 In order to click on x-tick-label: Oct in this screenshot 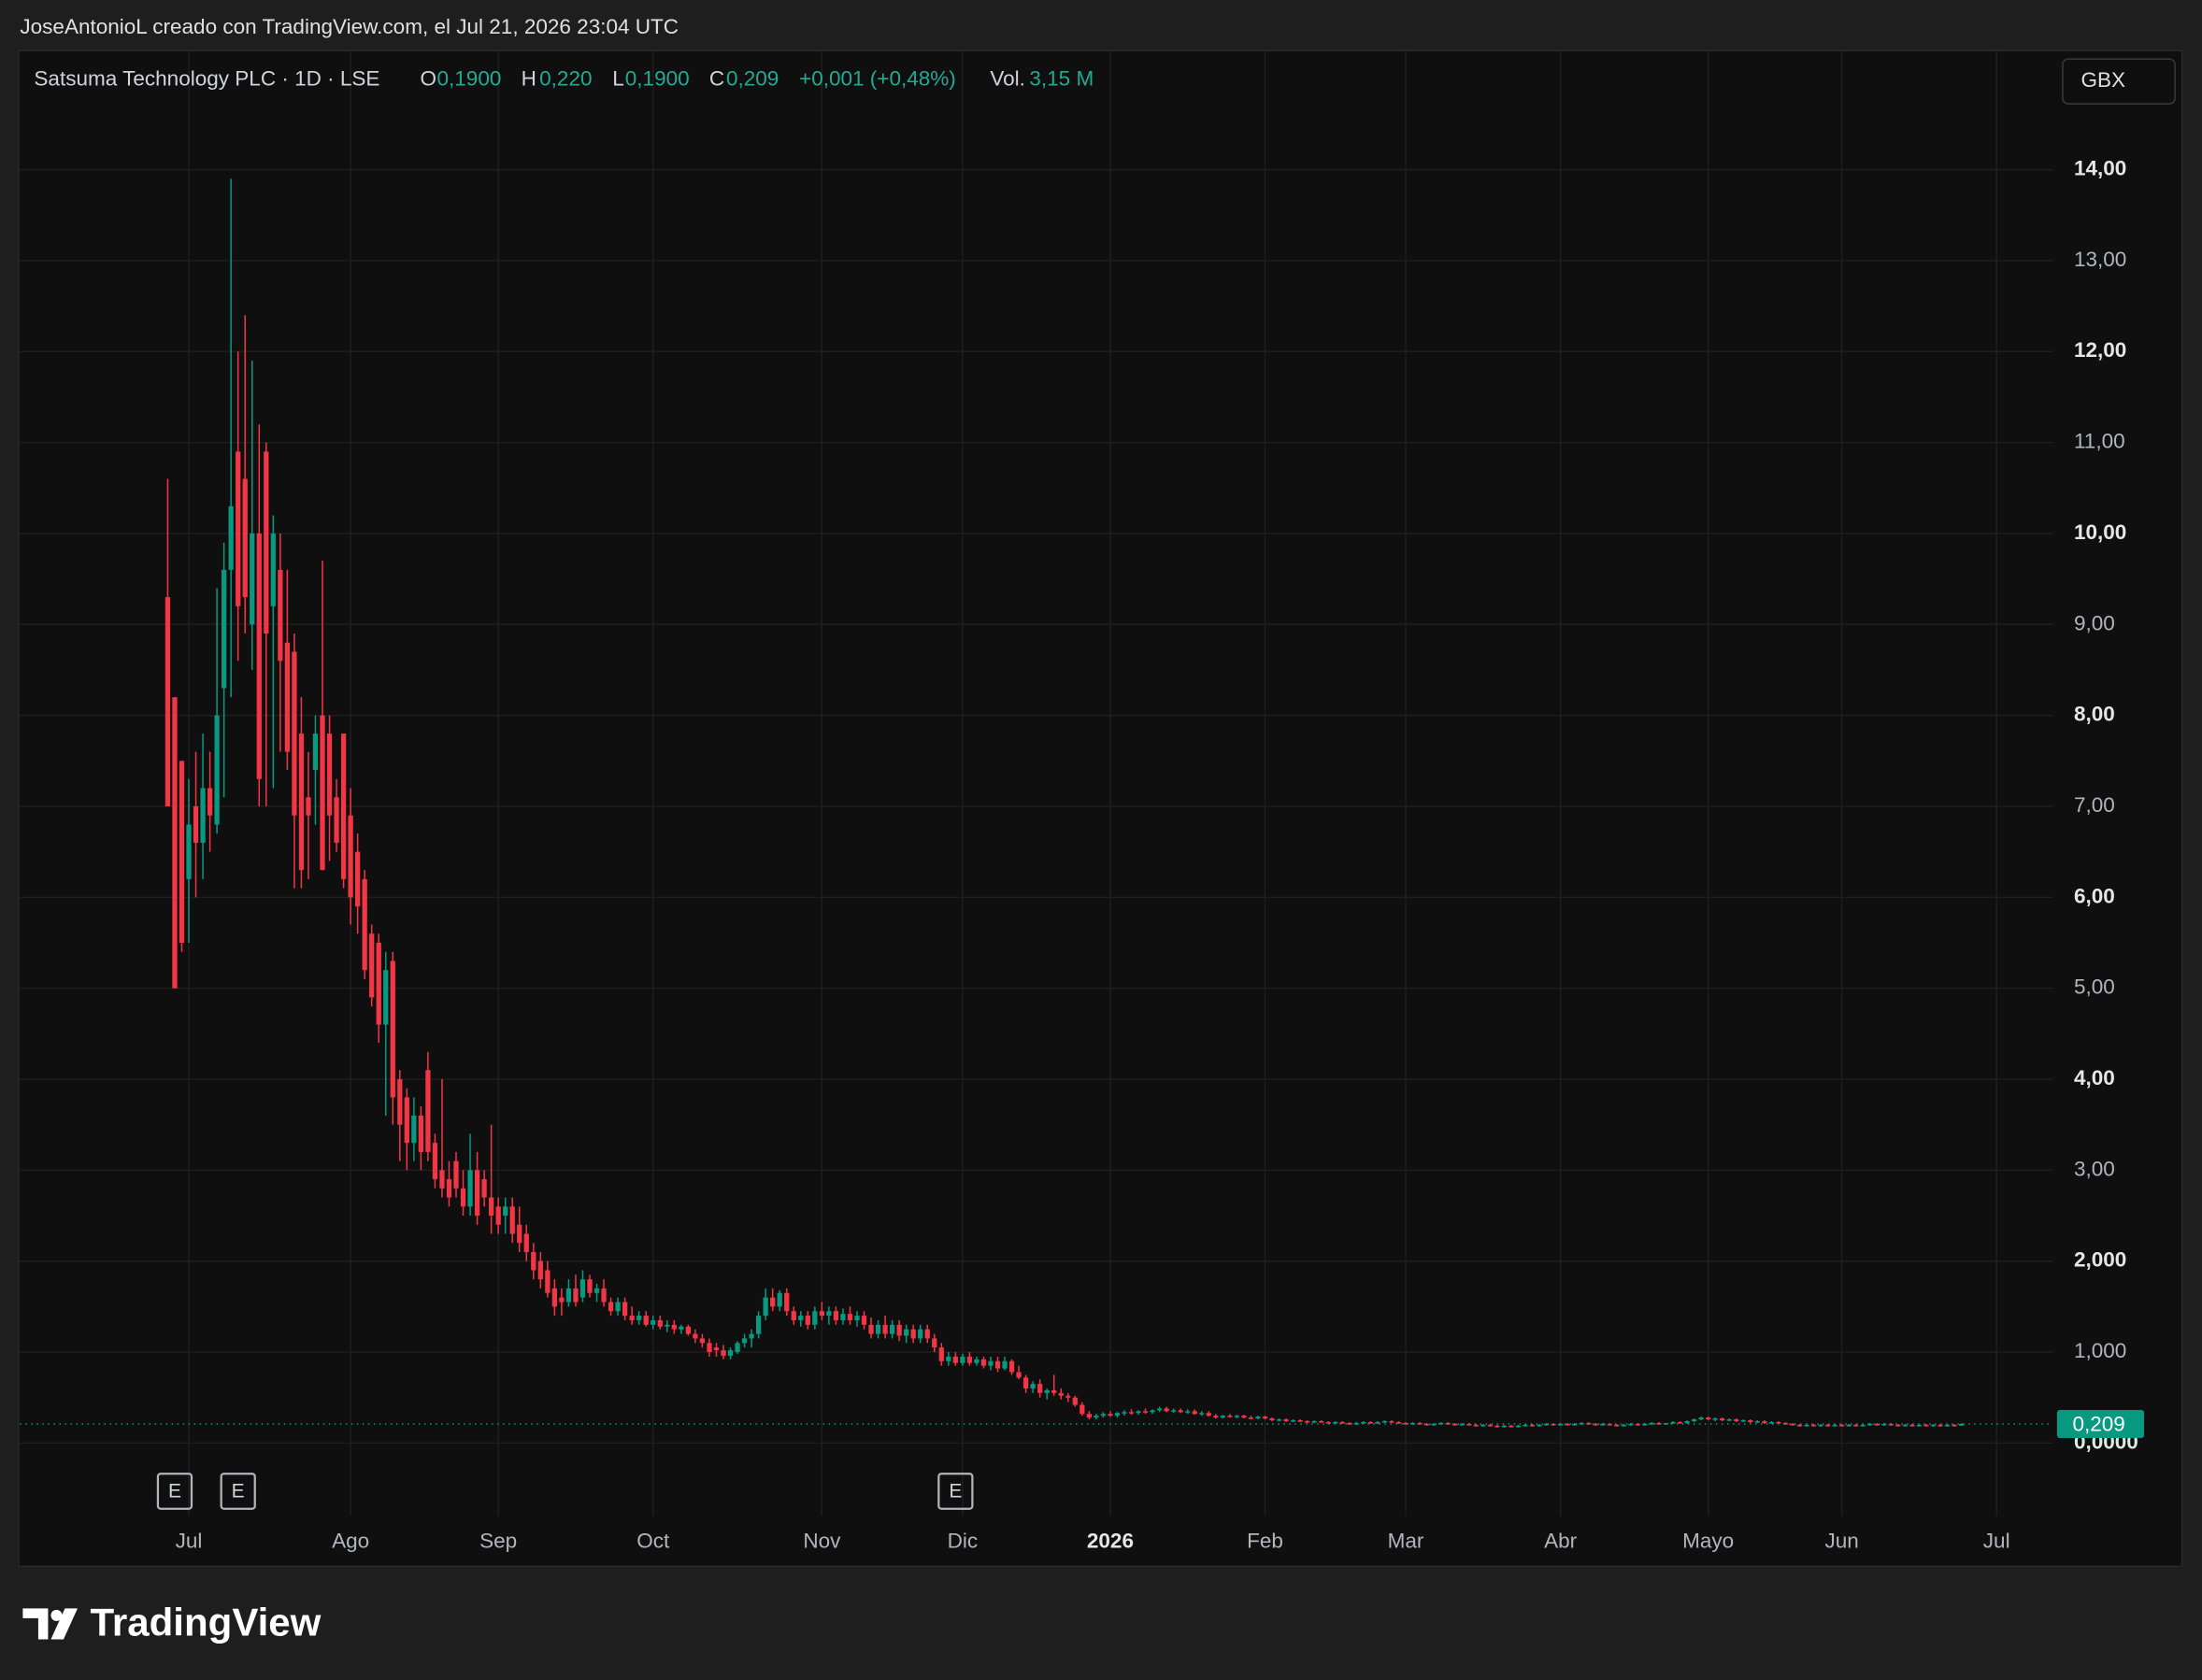, I will do `click(653, 1541)`.